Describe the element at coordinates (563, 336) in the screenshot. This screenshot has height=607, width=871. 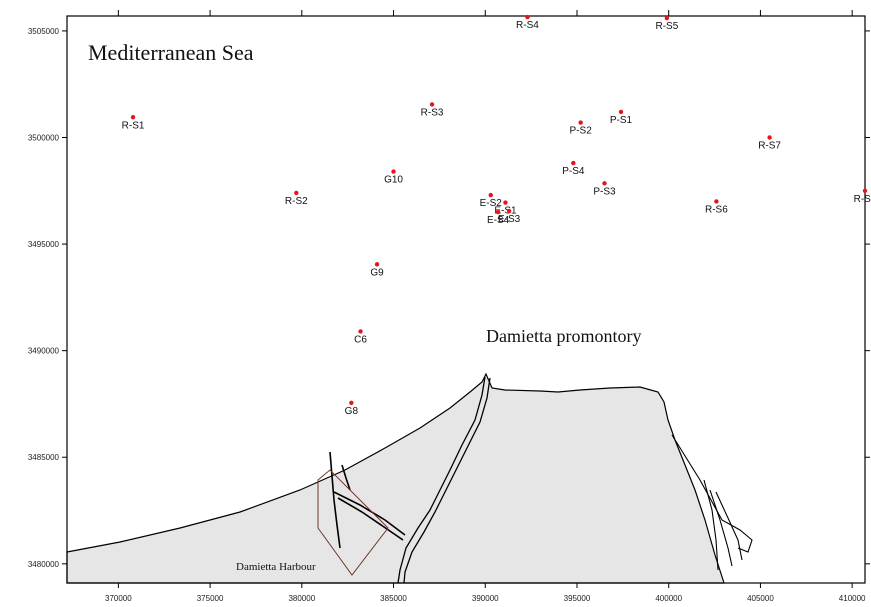
I see `promontory-label: Damietta promontory` at that location.